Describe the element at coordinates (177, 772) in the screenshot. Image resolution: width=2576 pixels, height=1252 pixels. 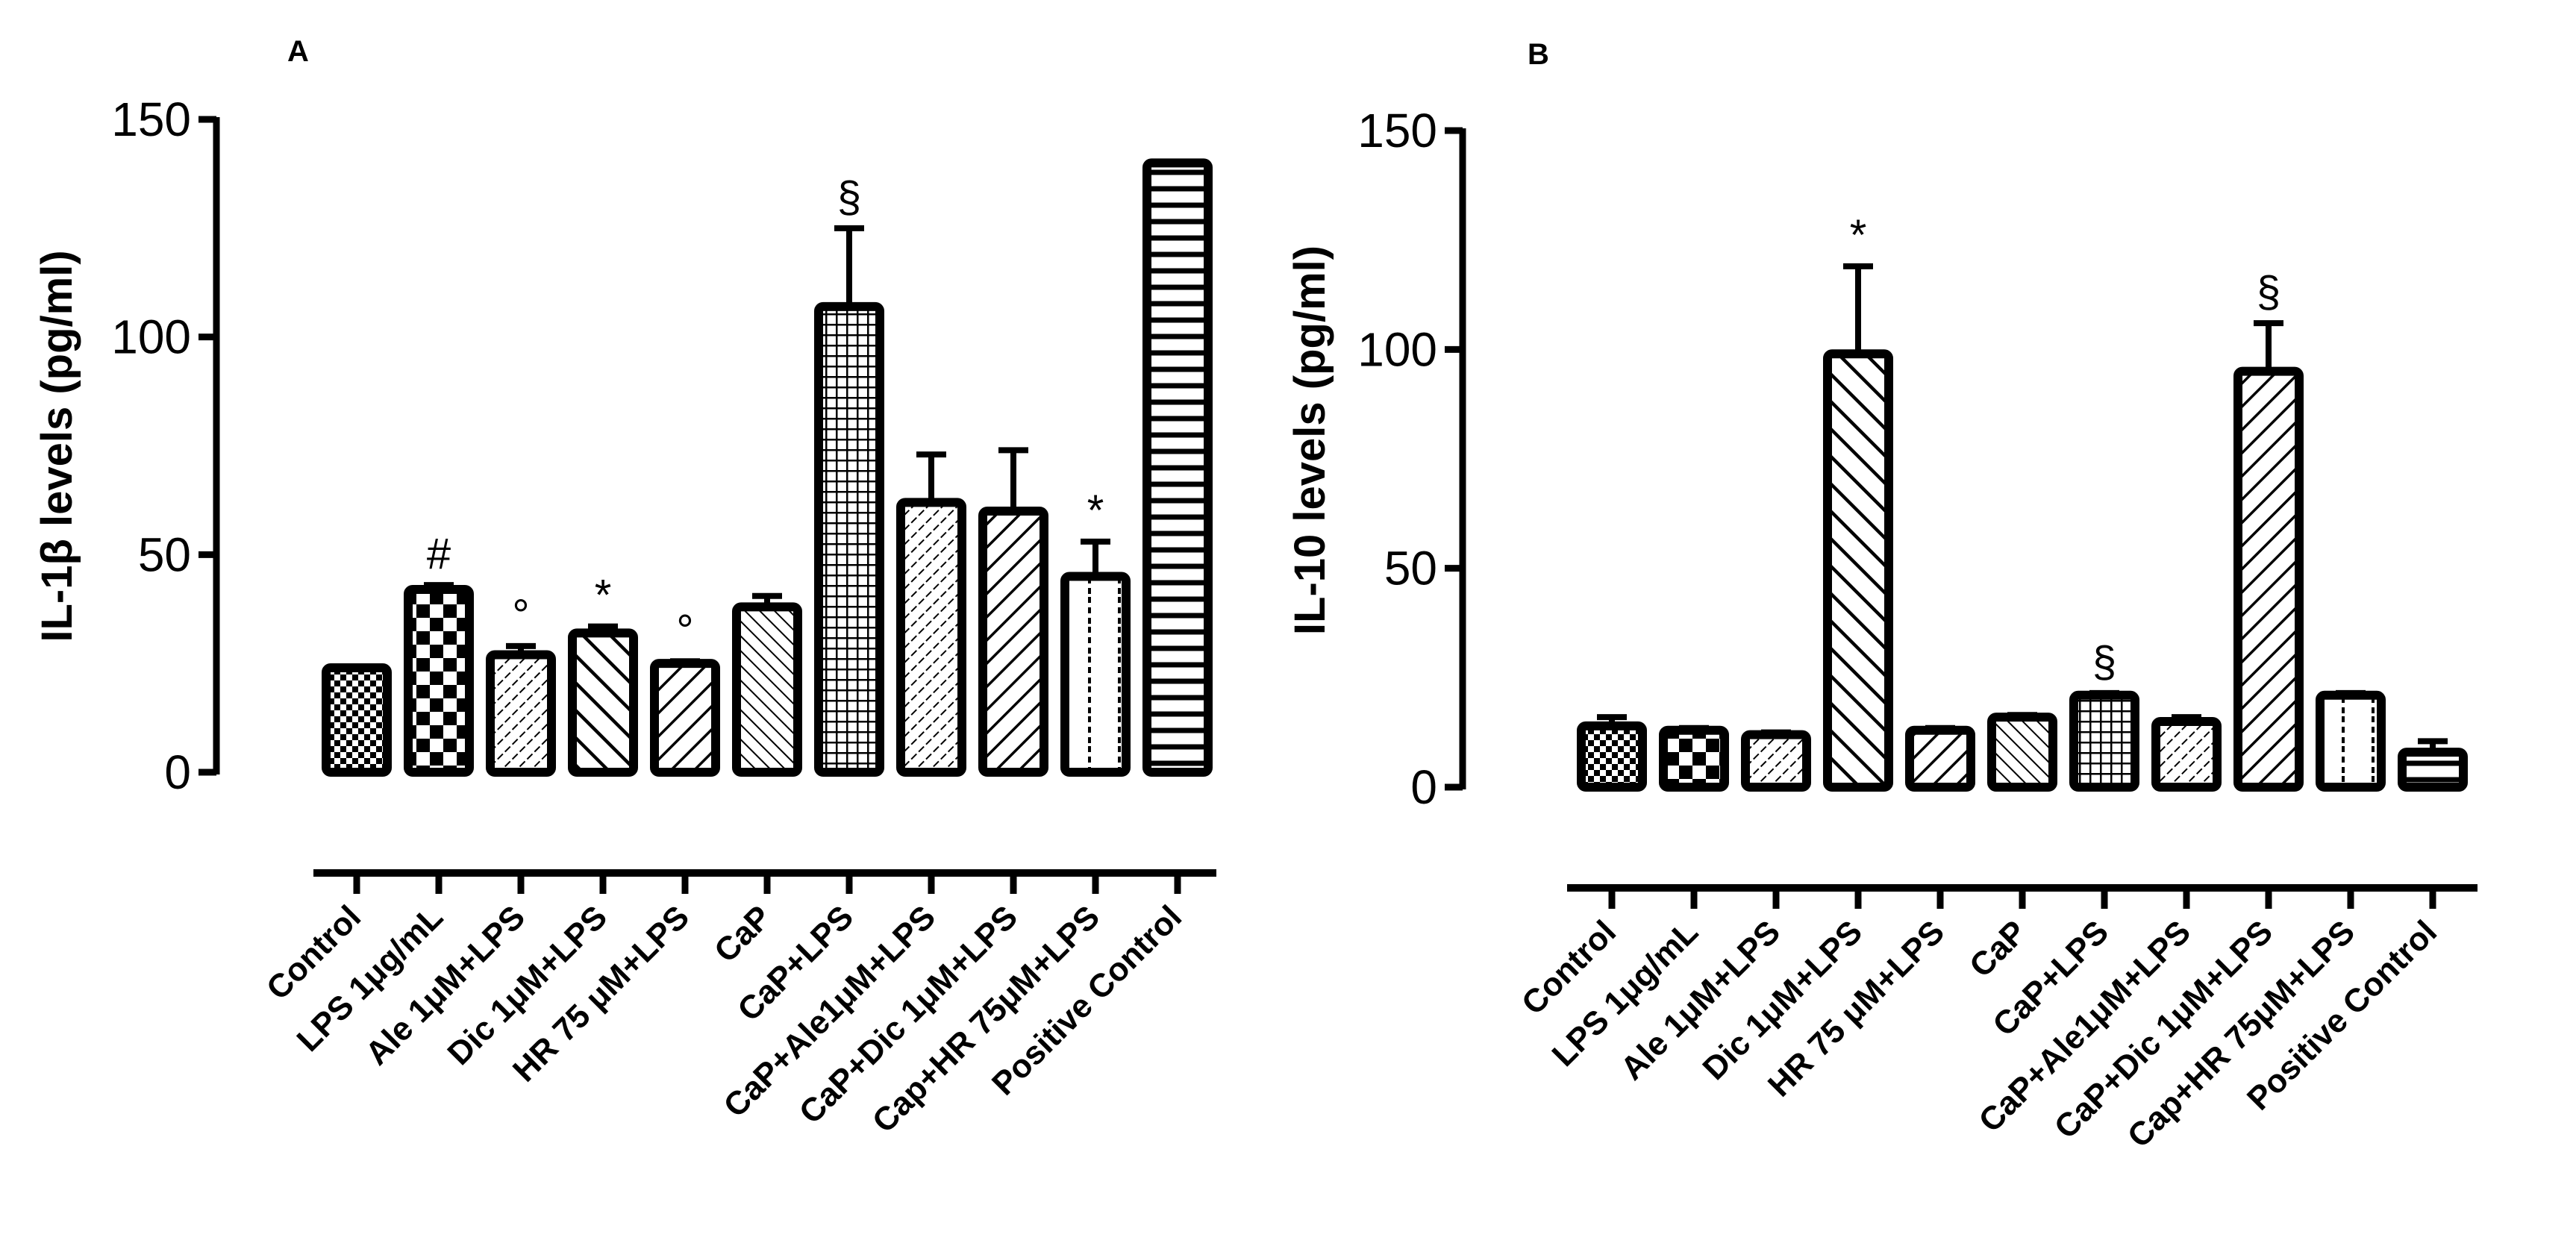
I see `y-tick-label-a: 0` at that location.